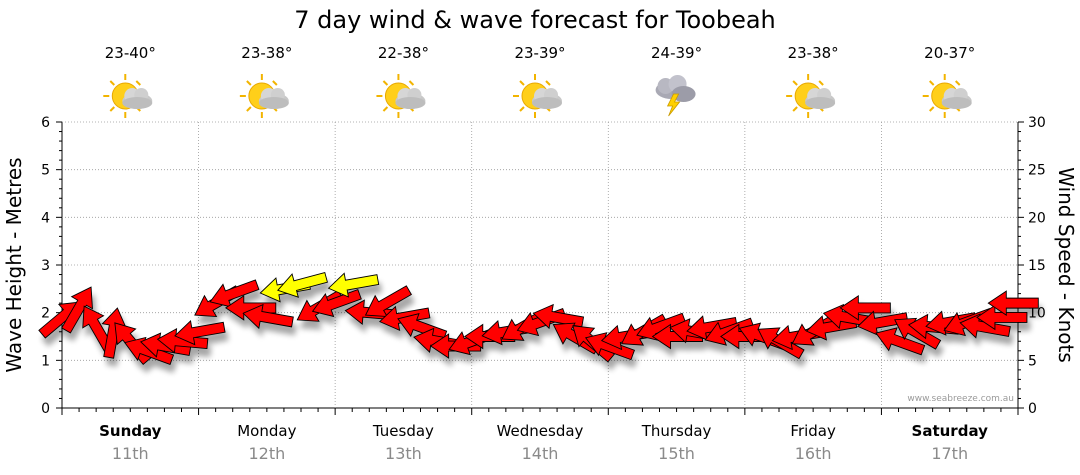 The height and width of the screenshot is (475, 1080). Describe the element at coordinates (45, 361) in the screenshot. I see `left-tick-label: 1` at that location.